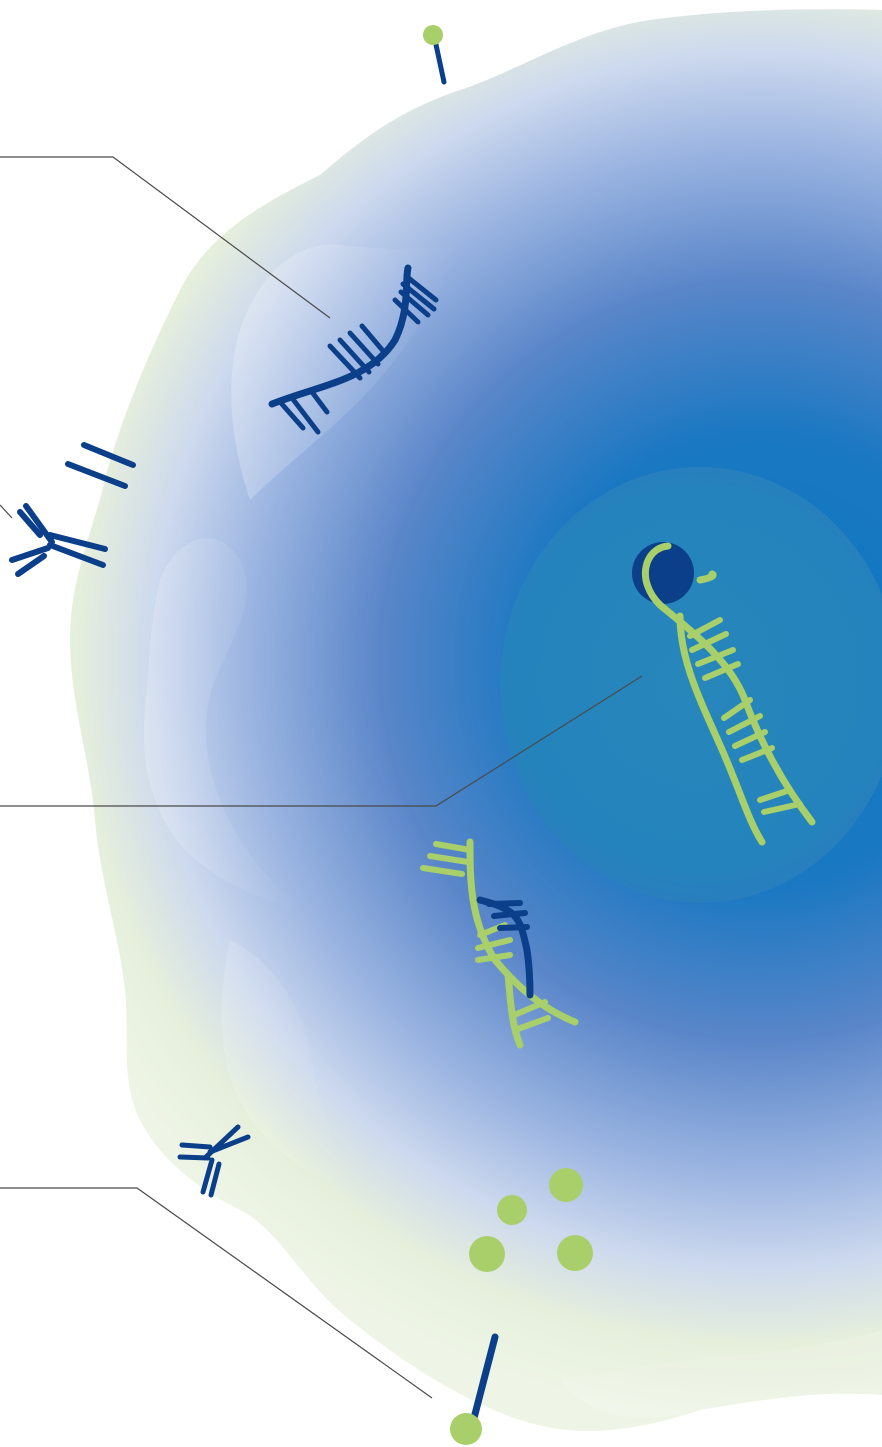 This screenshot has height=1447, width=882. What do you see at coordinates (216, 1293) in the screenshot?
I see `leader-line-receptor` at bounding box center [216, 1293].